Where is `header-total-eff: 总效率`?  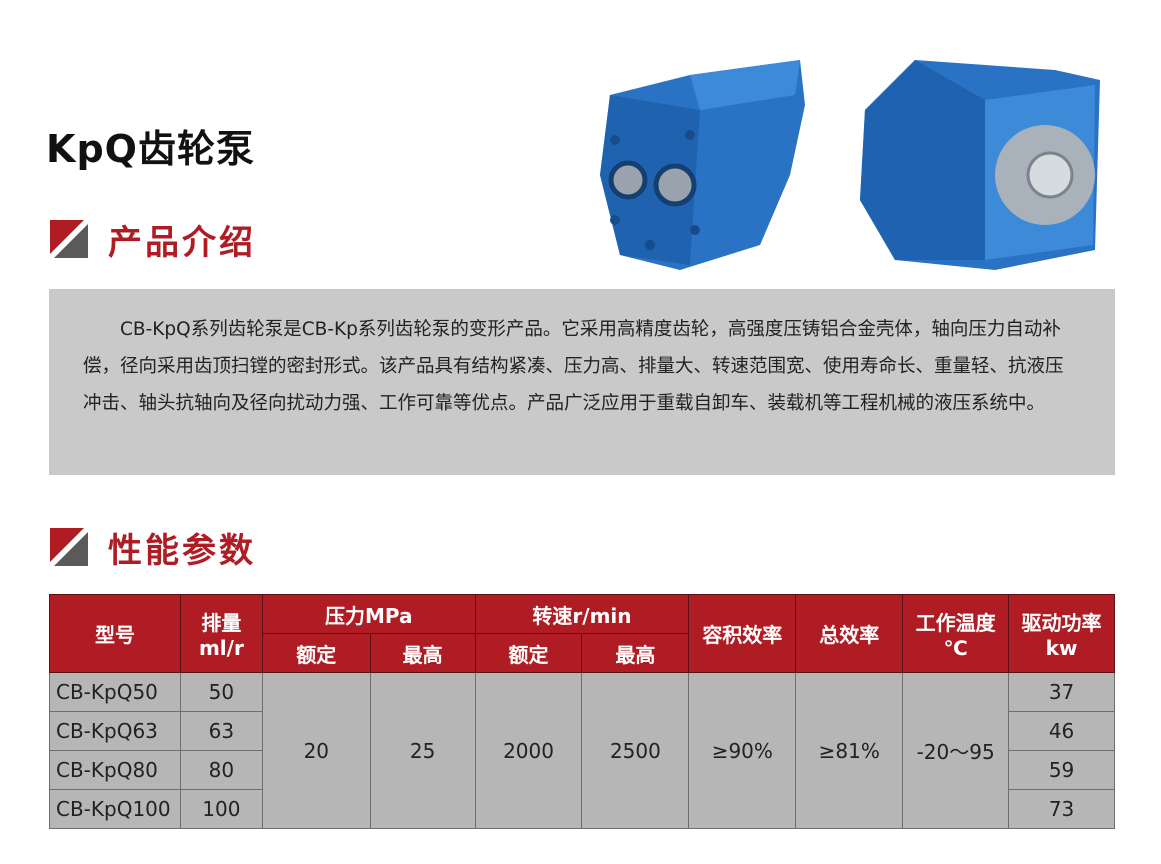
header-total-eff: 总效率 is located at coordinates (849, 633).